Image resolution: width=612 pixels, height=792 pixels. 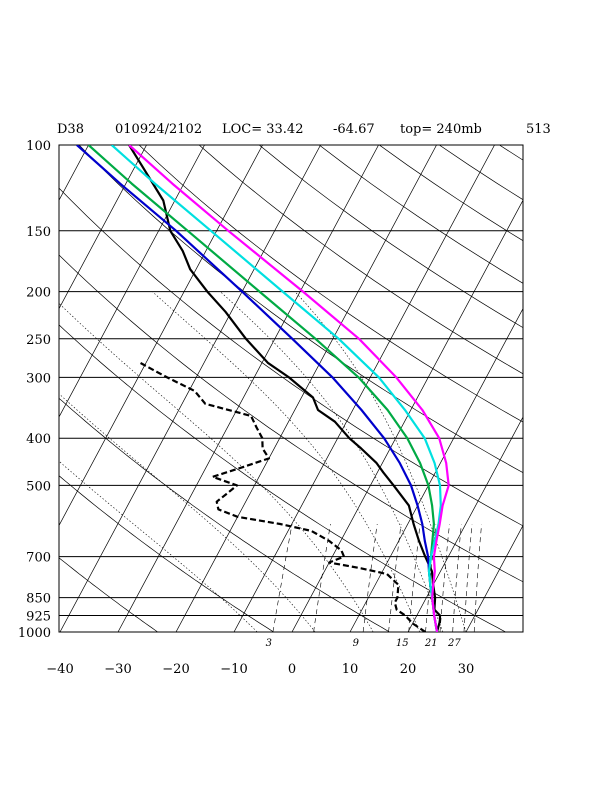 What do you see at coordinates (233, 669) in the screenshot?
I see `temperature-tick-label: −10` at bounding box center [233, 669].